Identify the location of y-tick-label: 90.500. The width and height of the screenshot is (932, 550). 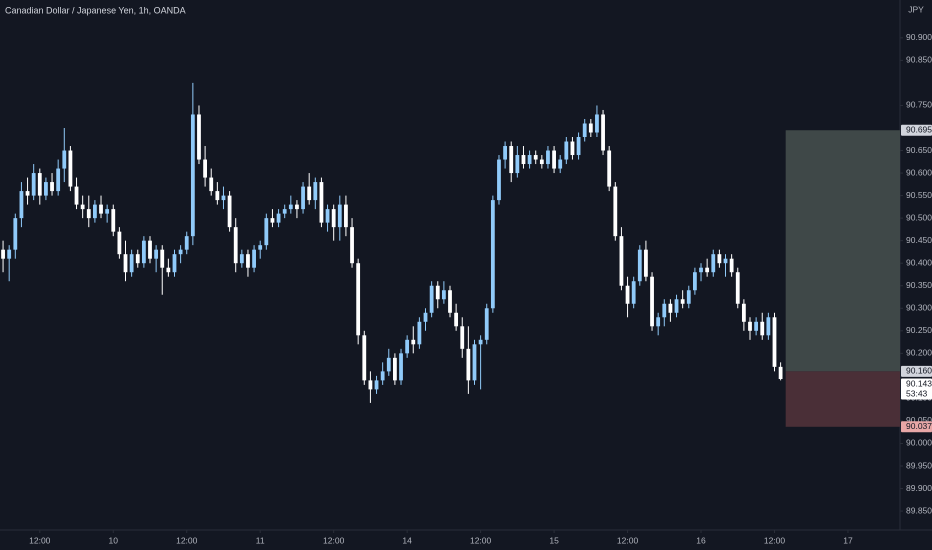
(919, 217).